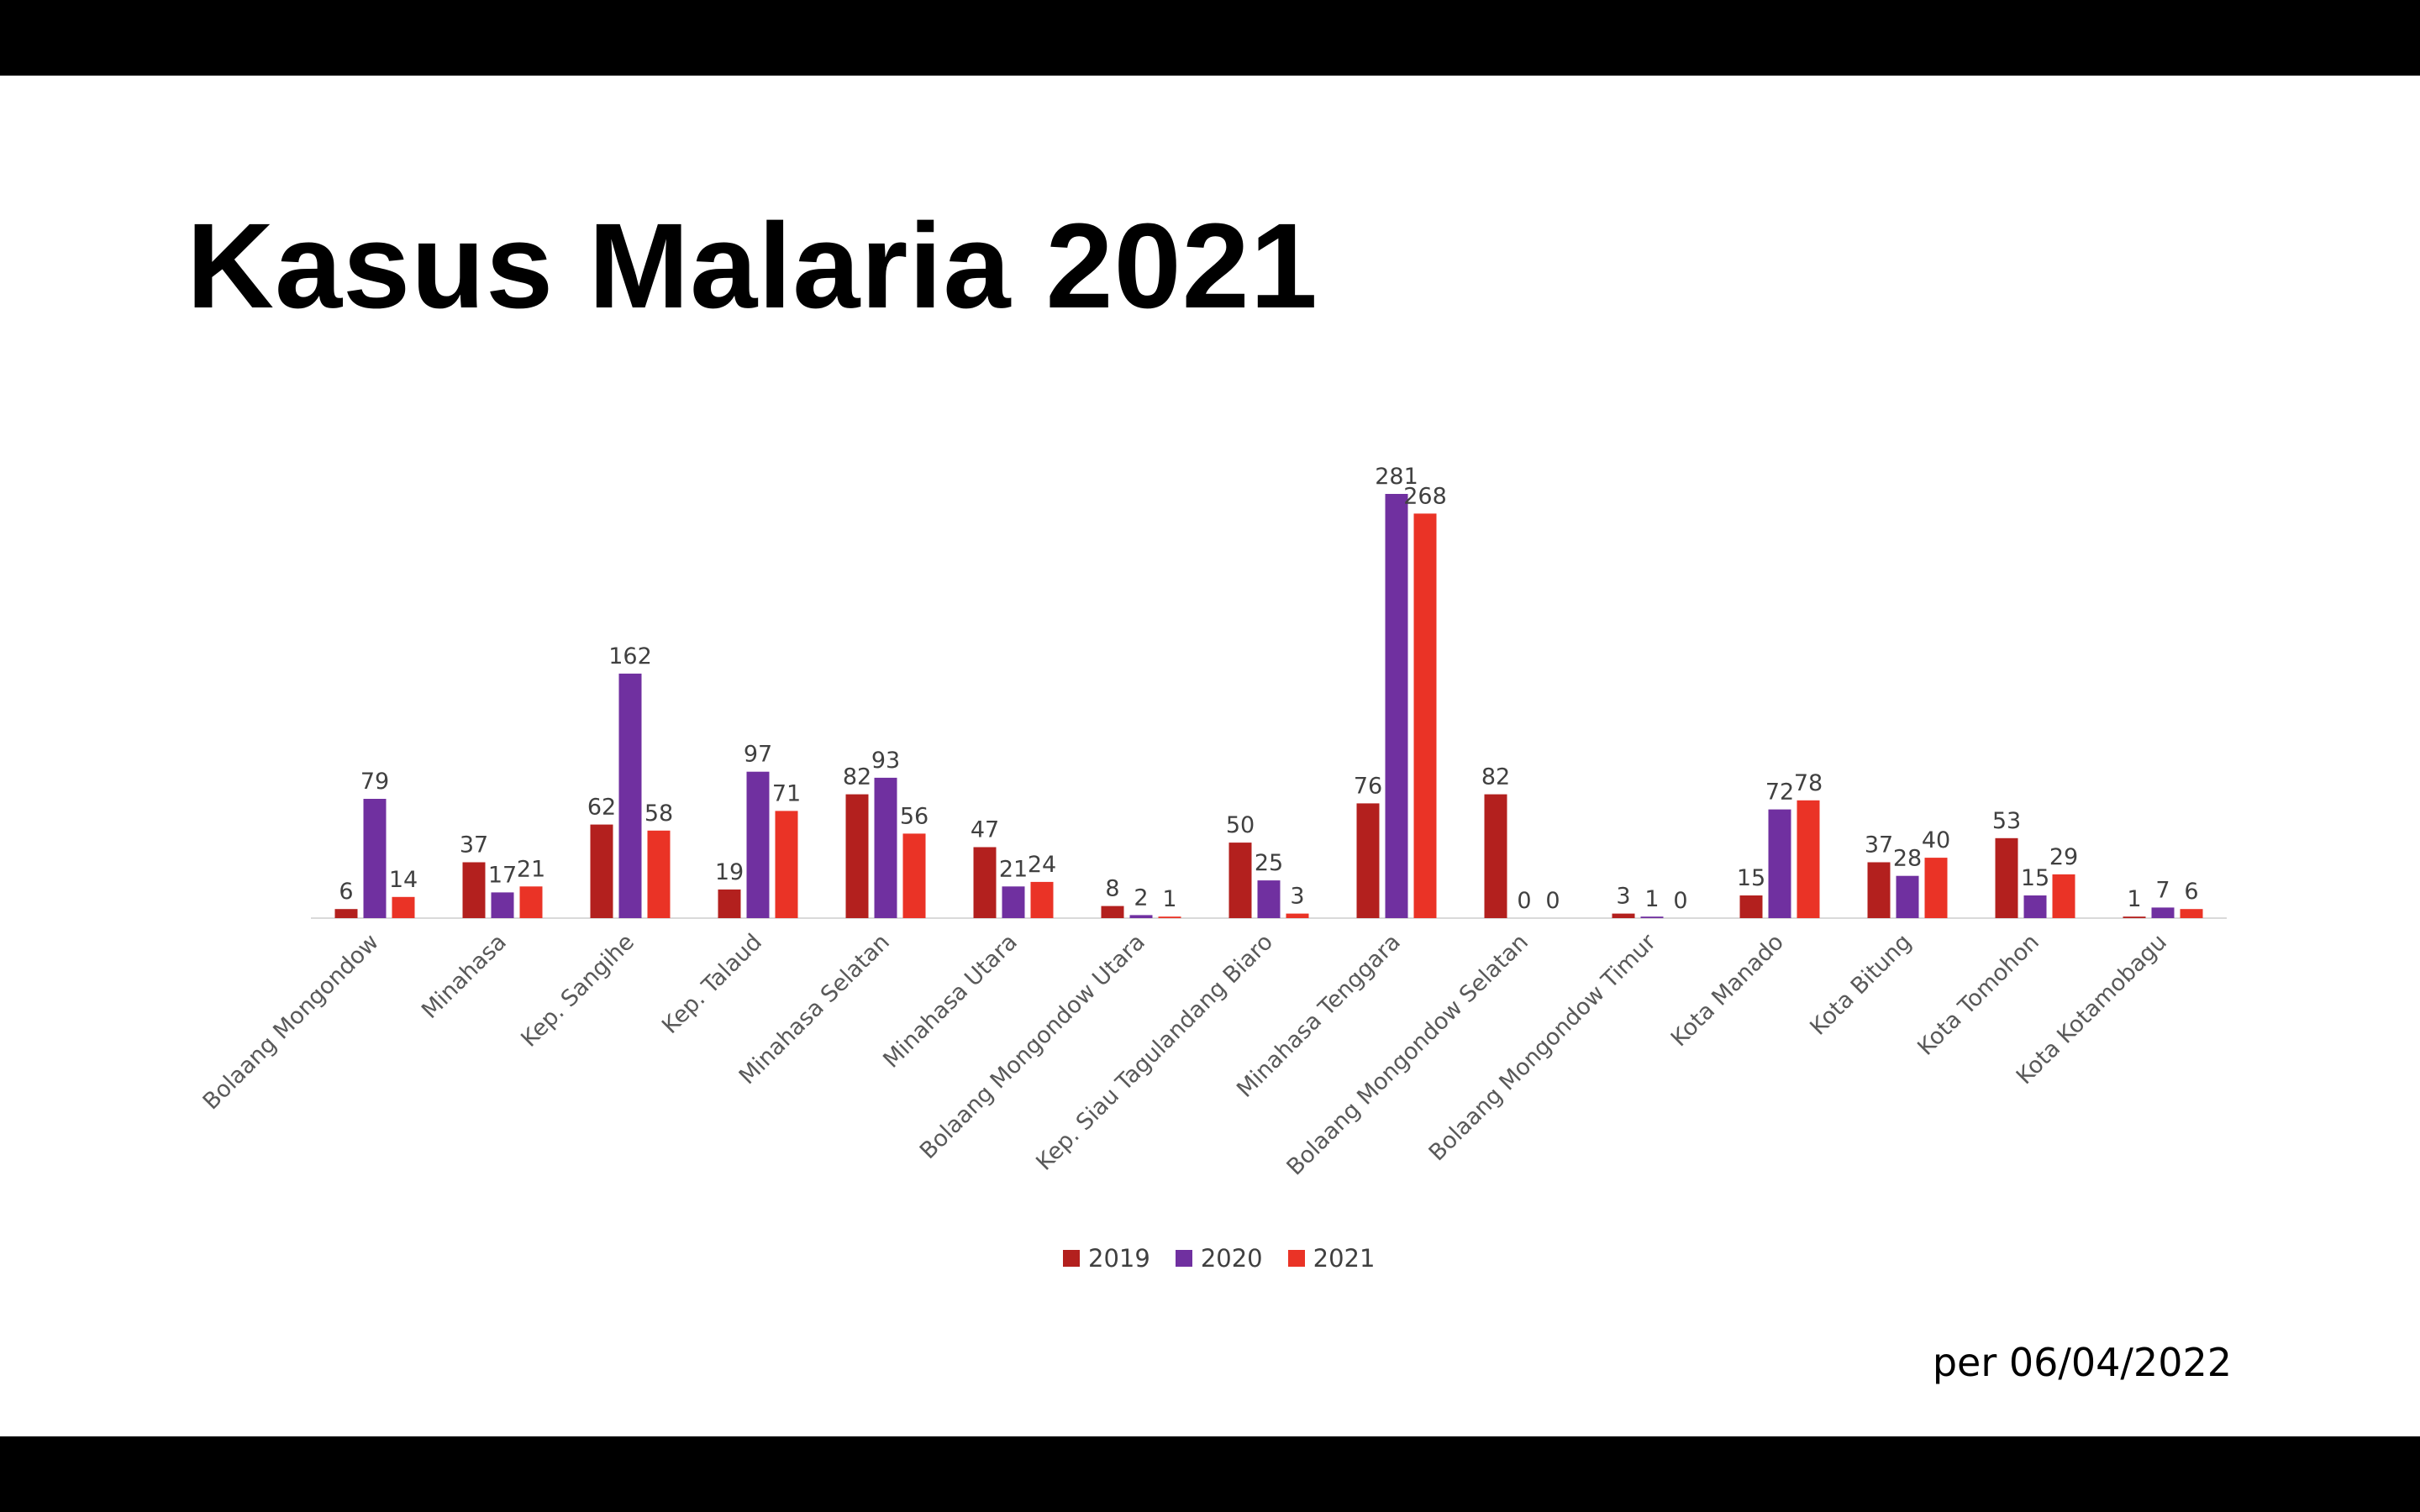 The height and width of the screenshot is (1512, 2420). I want to click on category-label-2: Kep. Sangihe, so click(577, 991).